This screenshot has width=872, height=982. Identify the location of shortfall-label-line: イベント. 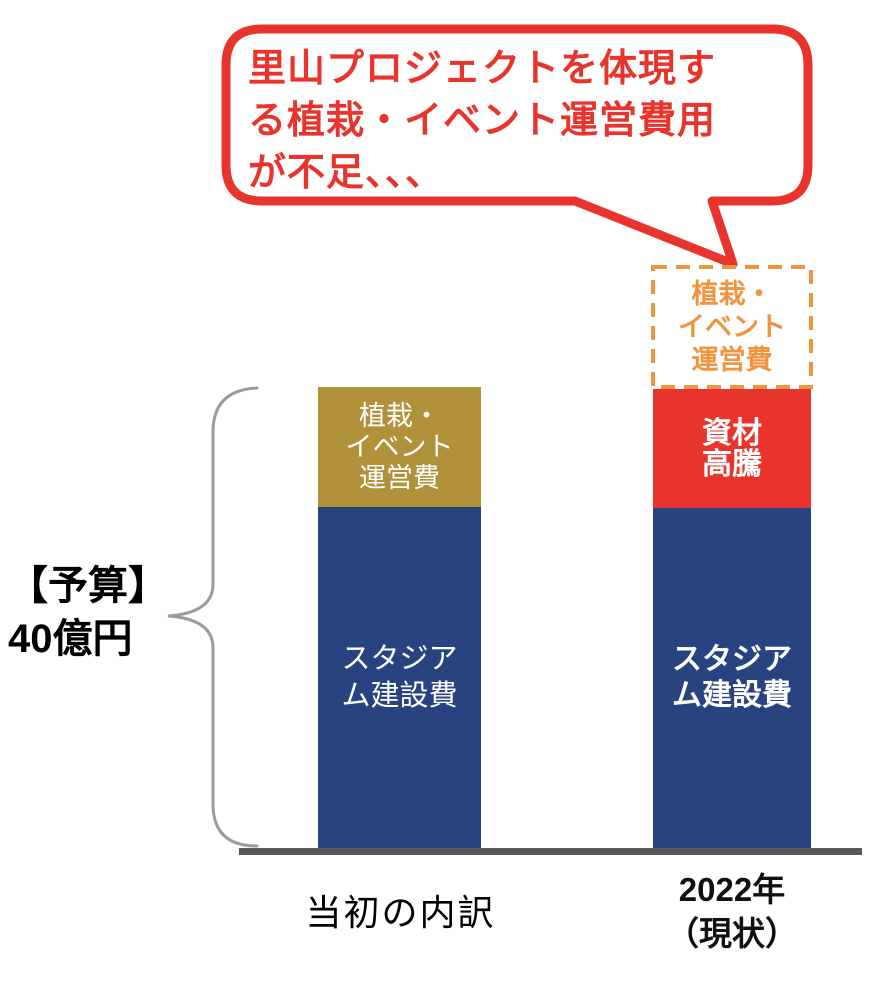
(732, 327).